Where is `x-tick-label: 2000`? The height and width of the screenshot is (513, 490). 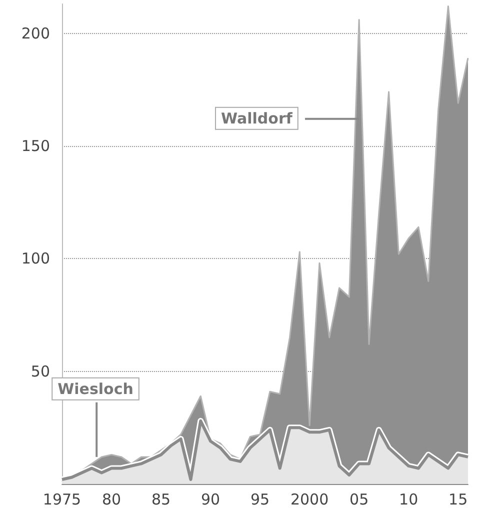
x-tick-label: 2000 is located at coordinates (309, 499).